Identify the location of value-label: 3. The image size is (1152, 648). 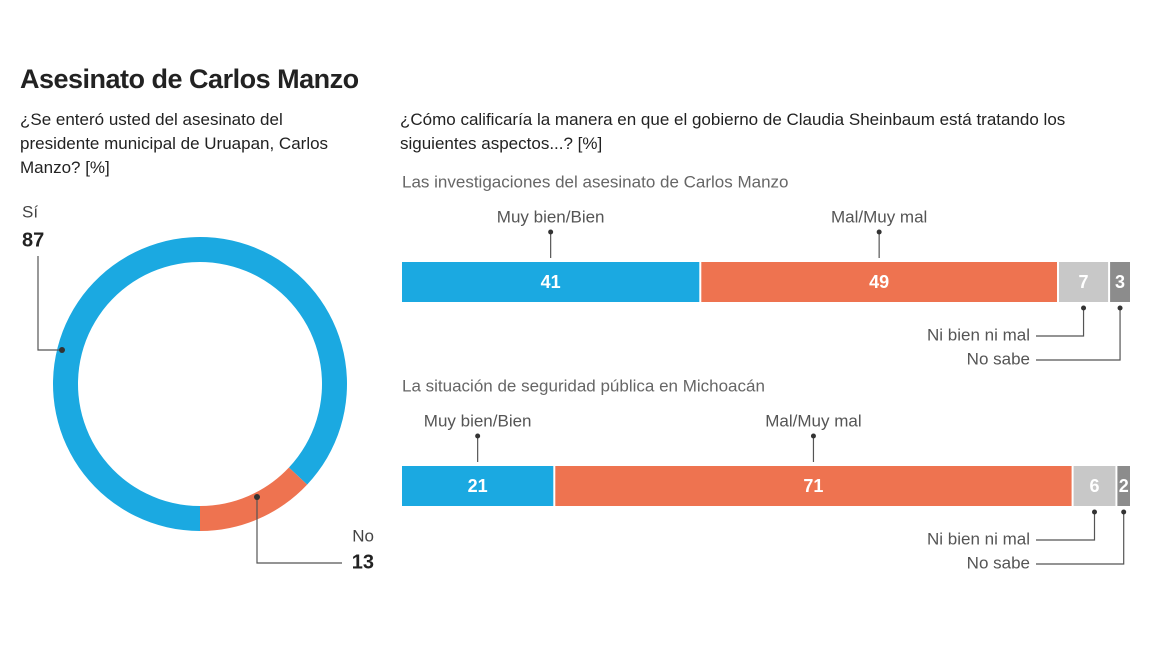
(1120, 282).